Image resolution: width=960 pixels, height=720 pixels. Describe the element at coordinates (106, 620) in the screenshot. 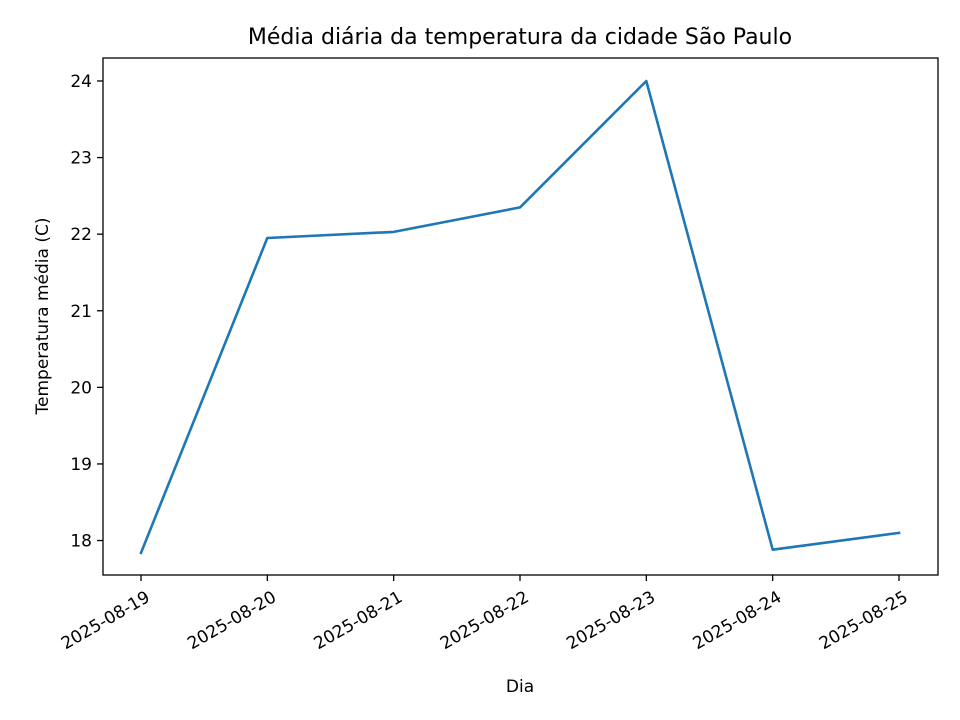

I see `x-tick-label: 2025-08-19` at that location.